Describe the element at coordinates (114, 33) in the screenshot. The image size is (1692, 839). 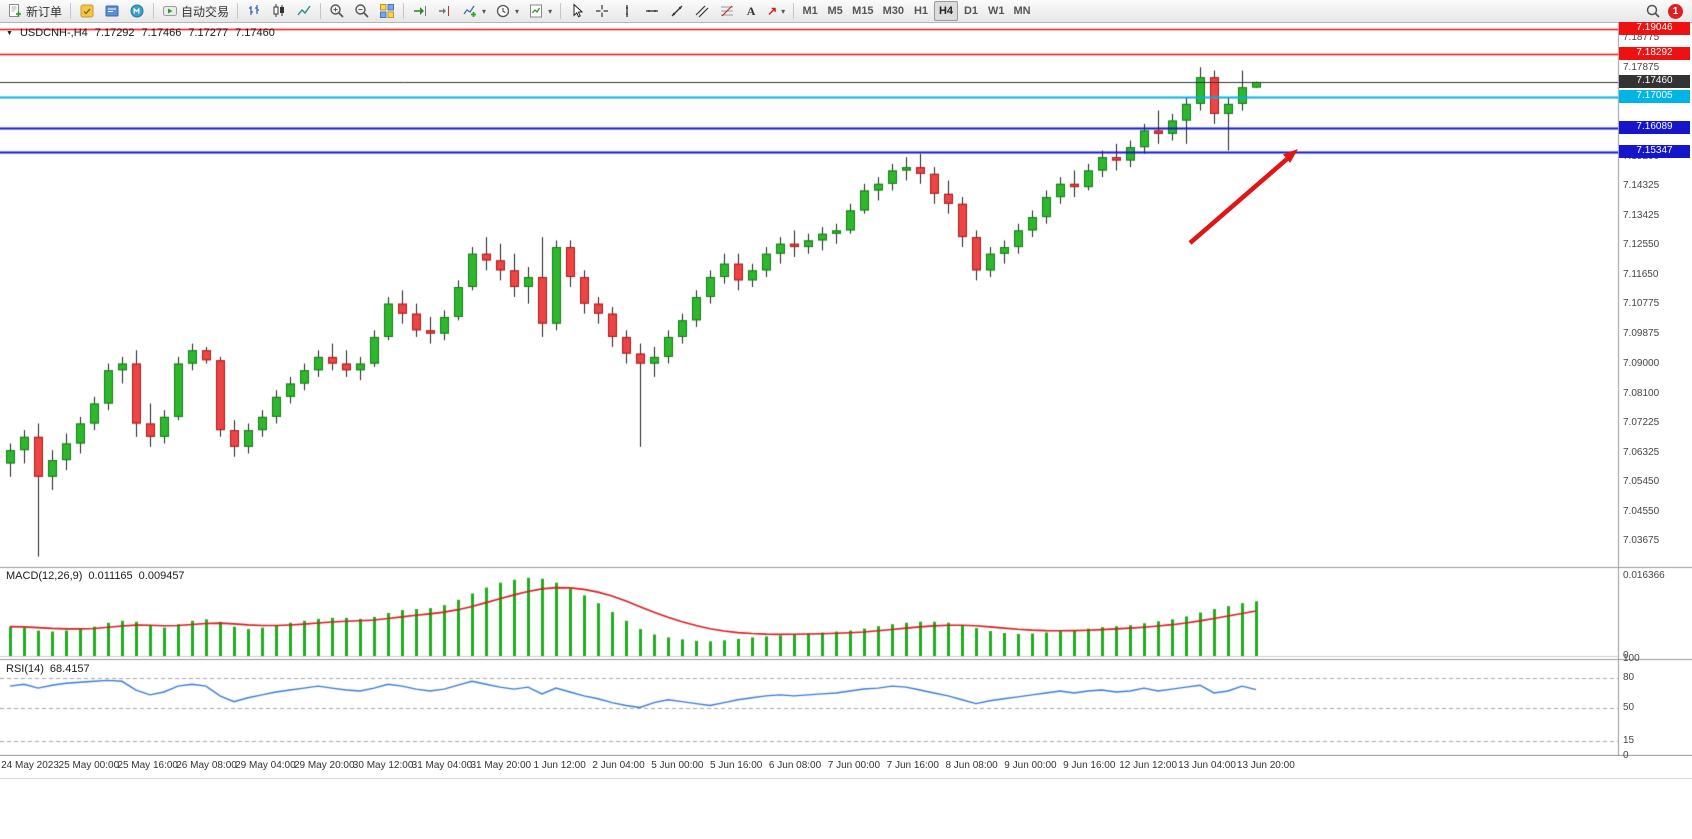
I see `open-value: 7.17292` at that location.